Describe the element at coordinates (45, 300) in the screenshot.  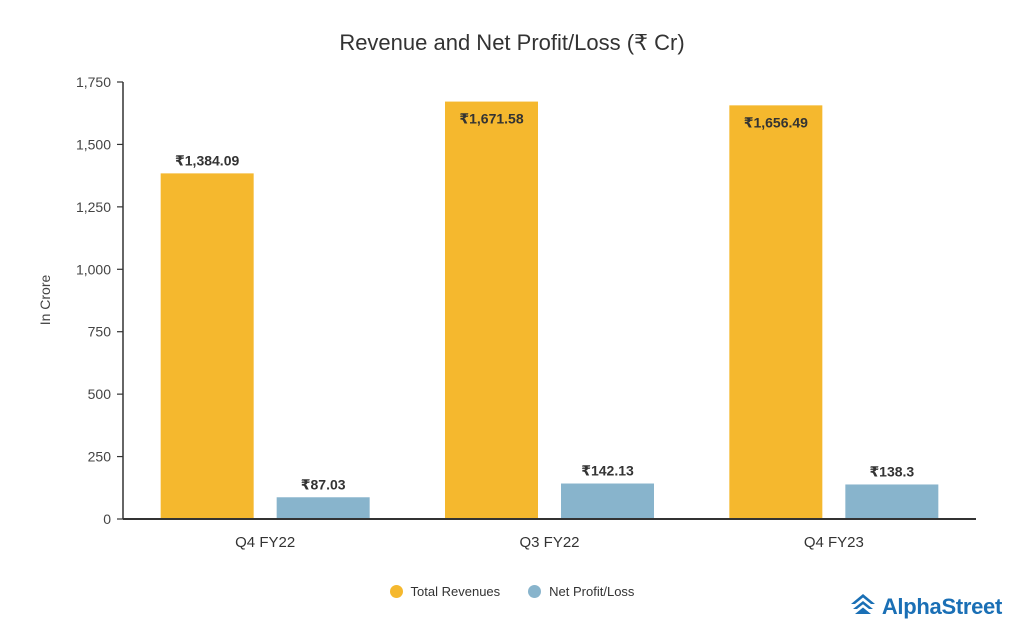
I see `y-axis-title: In Crore` at that location.